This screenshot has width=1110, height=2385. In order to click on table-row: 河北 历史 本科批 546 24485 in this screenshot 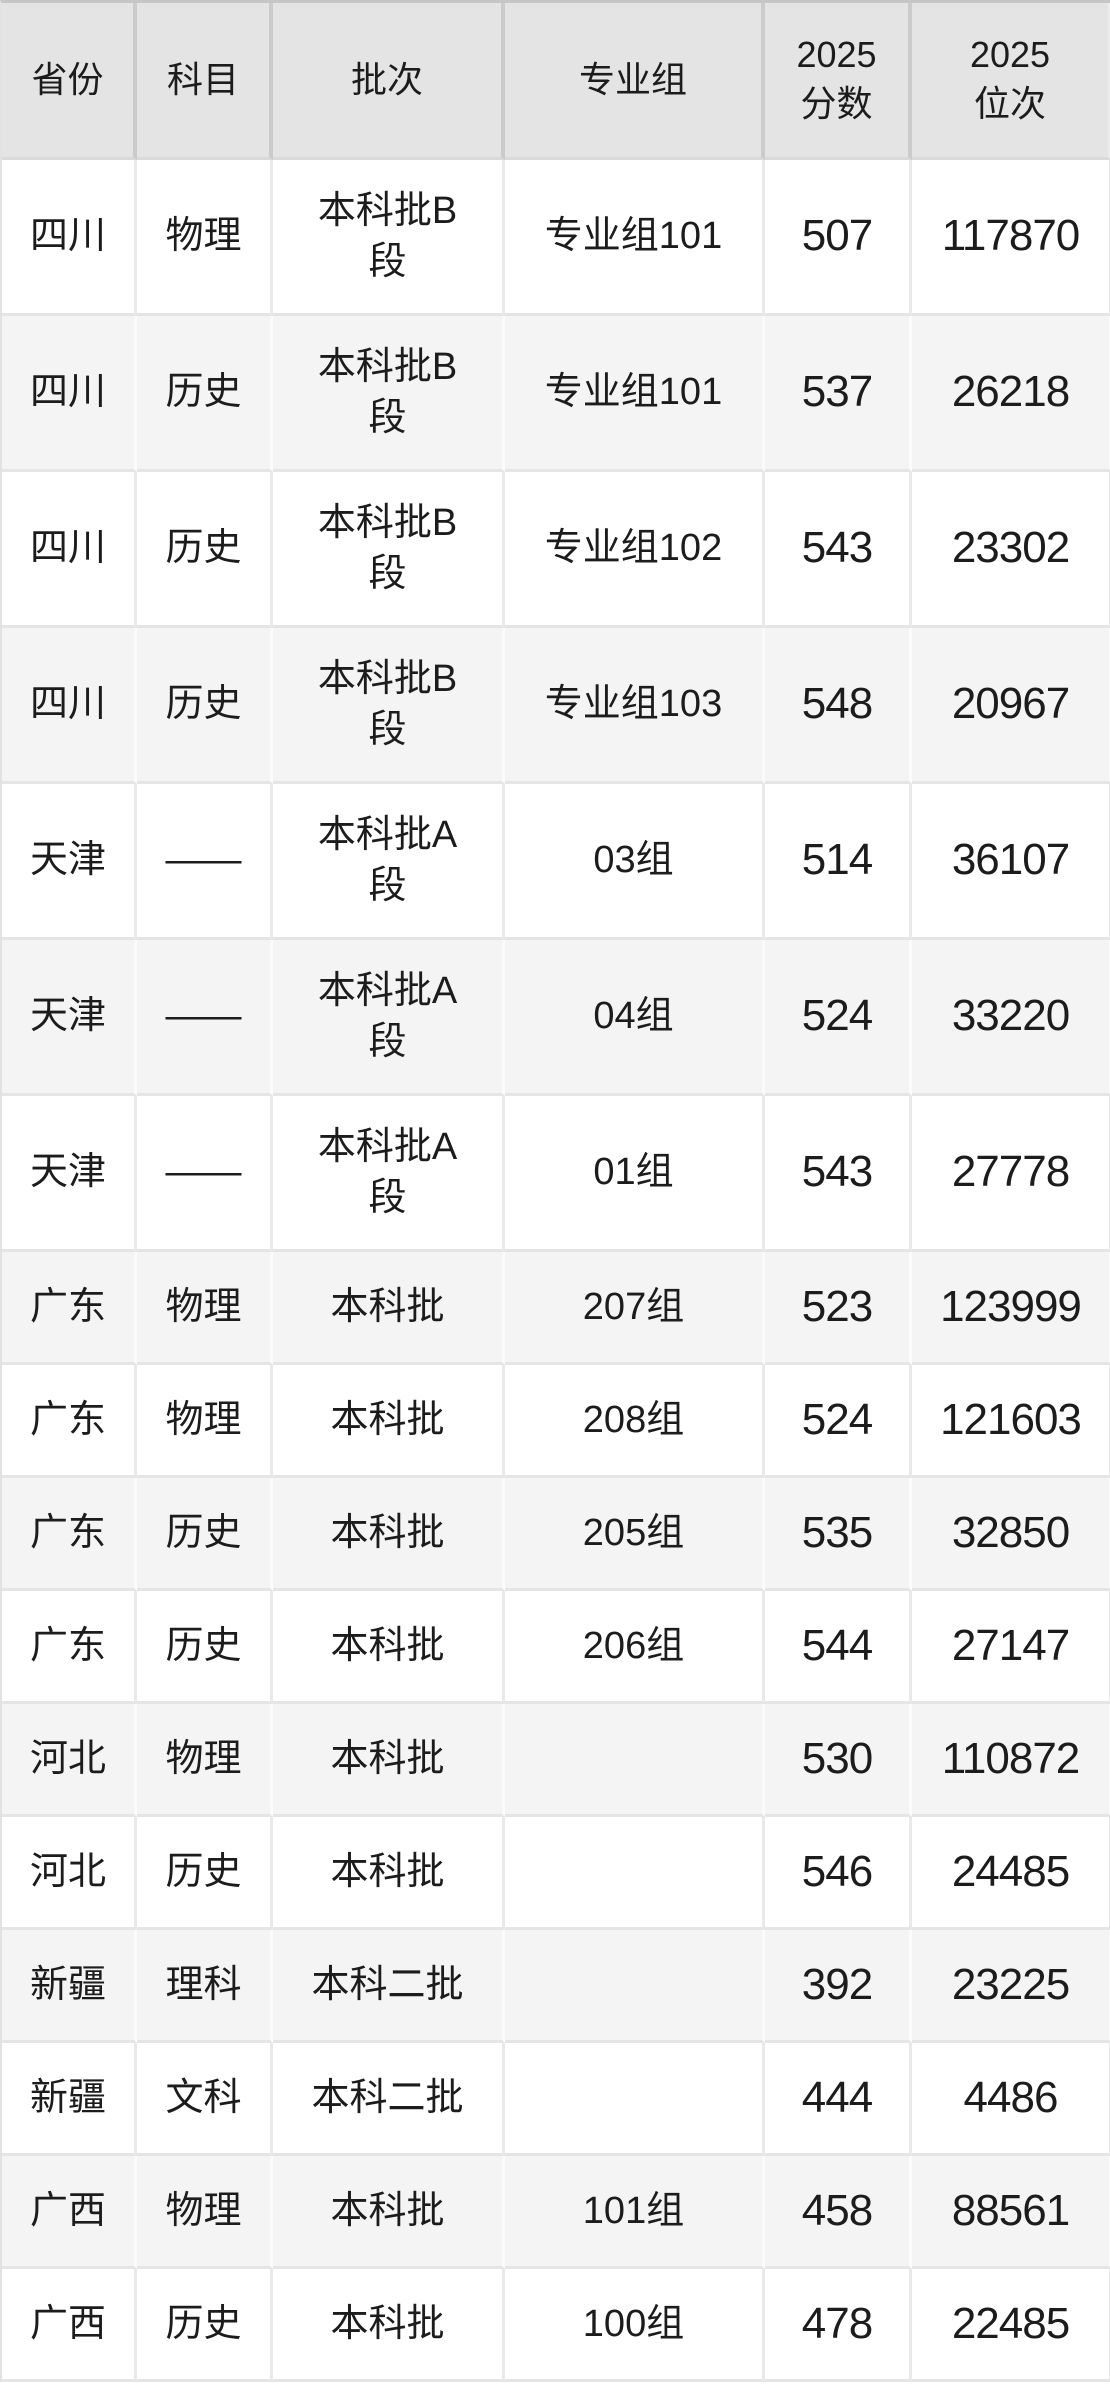, I will do `click(556, 1873)`.